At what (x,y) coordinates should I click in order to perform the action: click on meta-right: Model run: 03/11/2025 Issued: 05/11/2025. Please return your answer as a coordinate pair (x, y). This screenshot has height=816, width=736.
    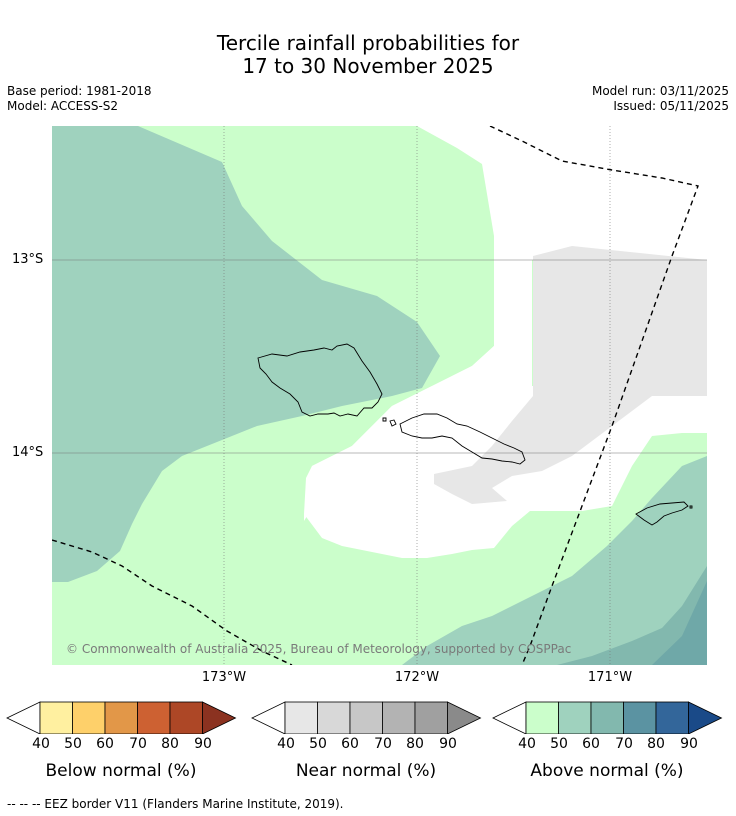
    Looking at the image, I should click on (660, 99).